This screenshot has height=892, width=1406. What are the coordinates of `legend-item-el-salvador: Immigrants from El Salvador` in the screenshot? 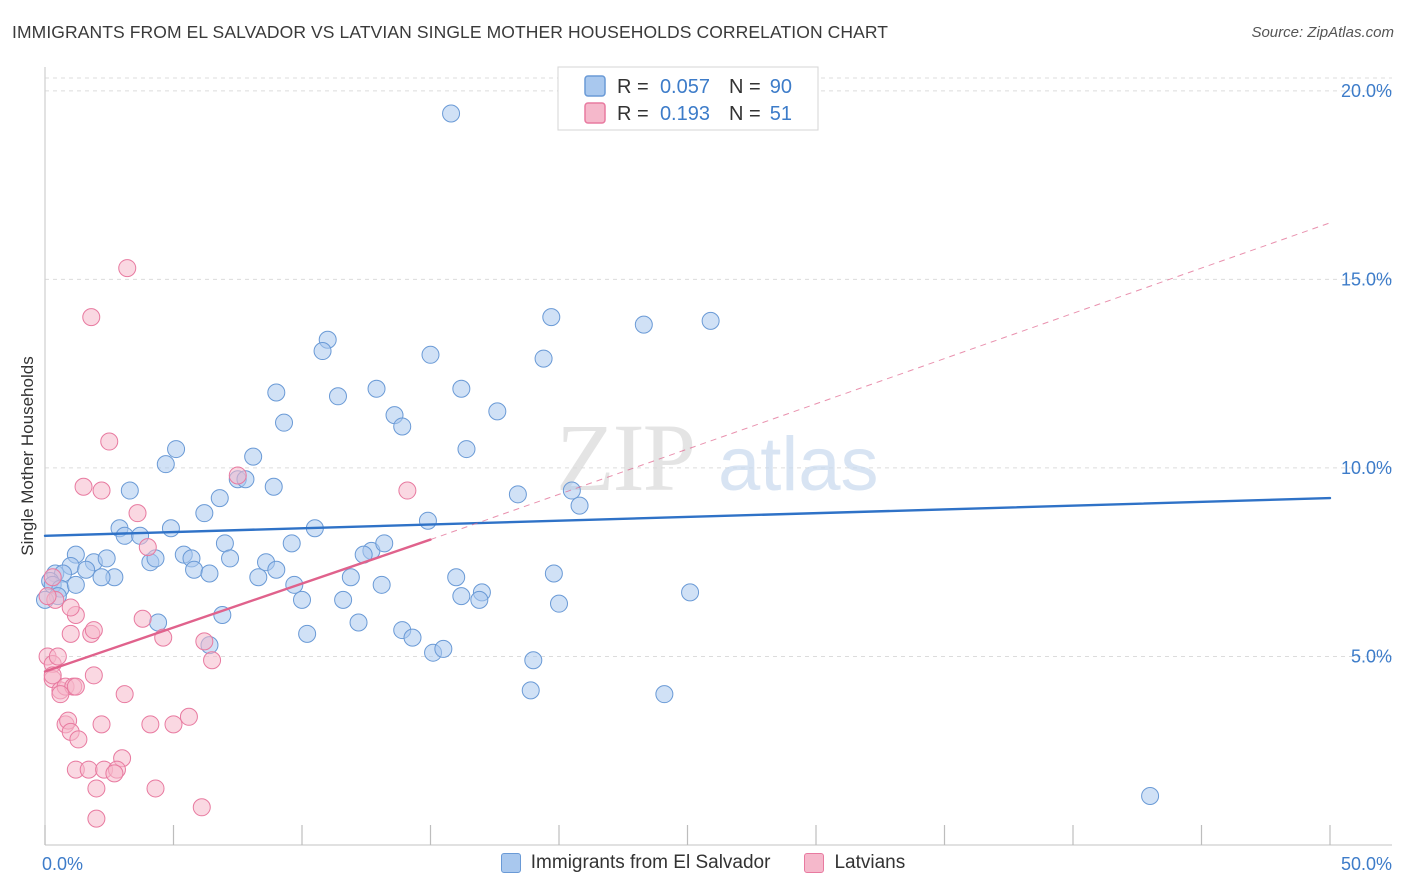 It's located at (635, 863).